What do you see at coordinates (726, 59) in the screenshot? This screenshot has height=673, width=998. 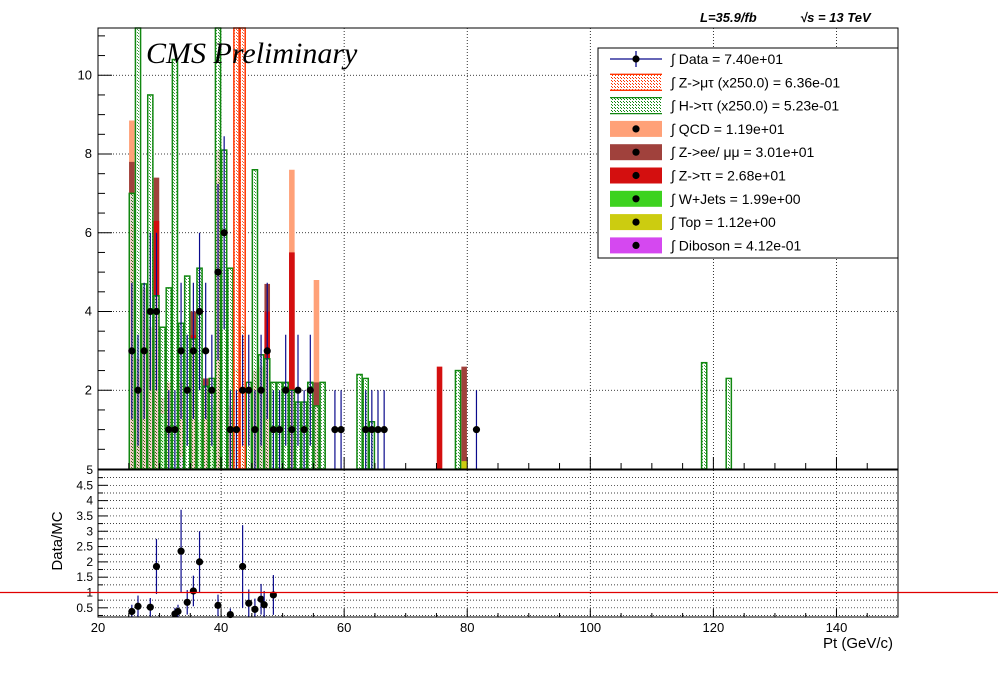 I see `legend-entry-label: ∫ Data = 7.40e+01` at bounding box center [726, 59].